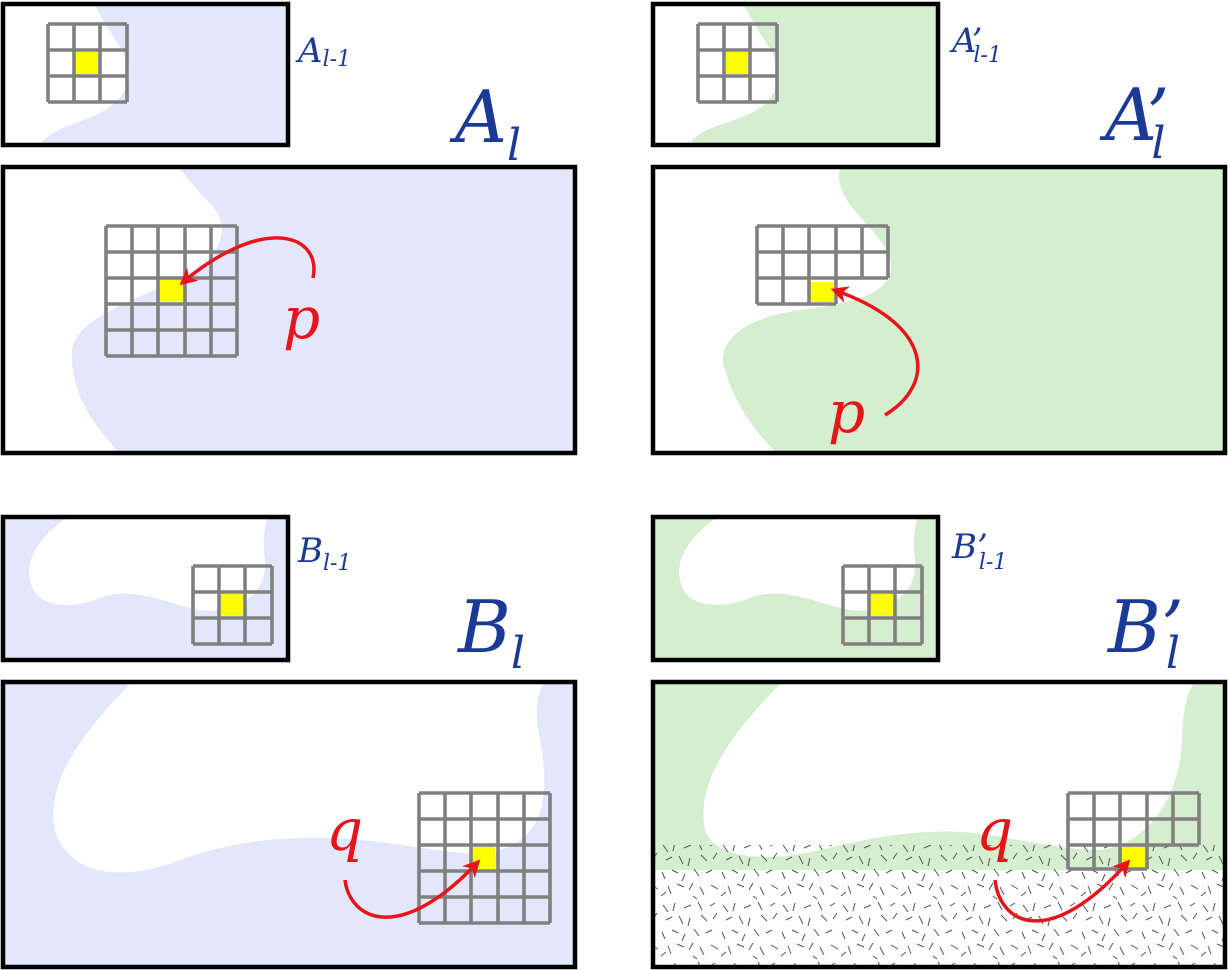 This screenshot has width=1228, height=970. I want to click on label-a-l-minus-1: Al-1, so click(323, 51).